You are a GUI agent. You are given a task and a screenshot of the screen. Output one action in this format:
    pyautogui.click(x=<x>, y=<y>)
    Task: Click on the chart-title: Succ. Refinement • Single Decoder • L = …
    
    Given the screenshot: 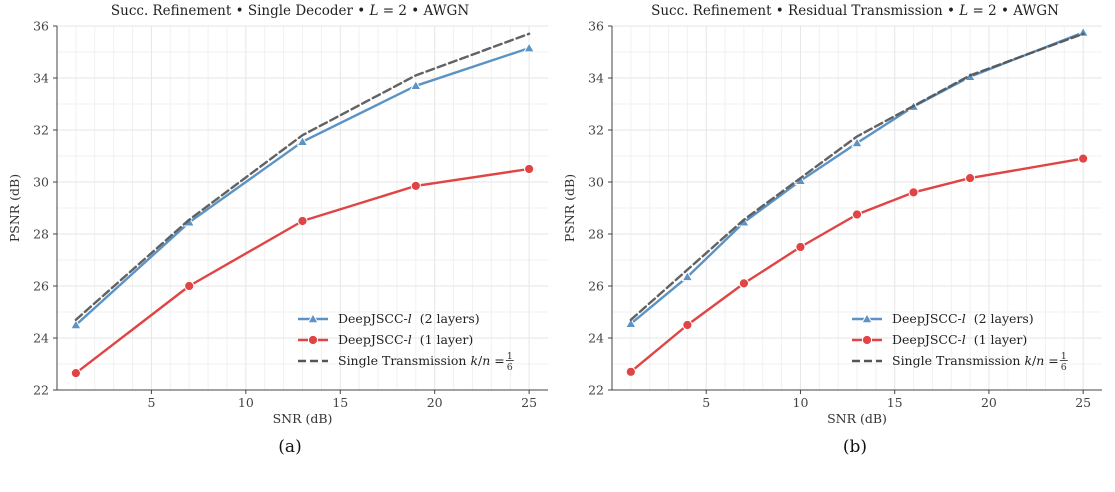 What is the action you would take?
    pyautogui.click(x=290, y=11)
    